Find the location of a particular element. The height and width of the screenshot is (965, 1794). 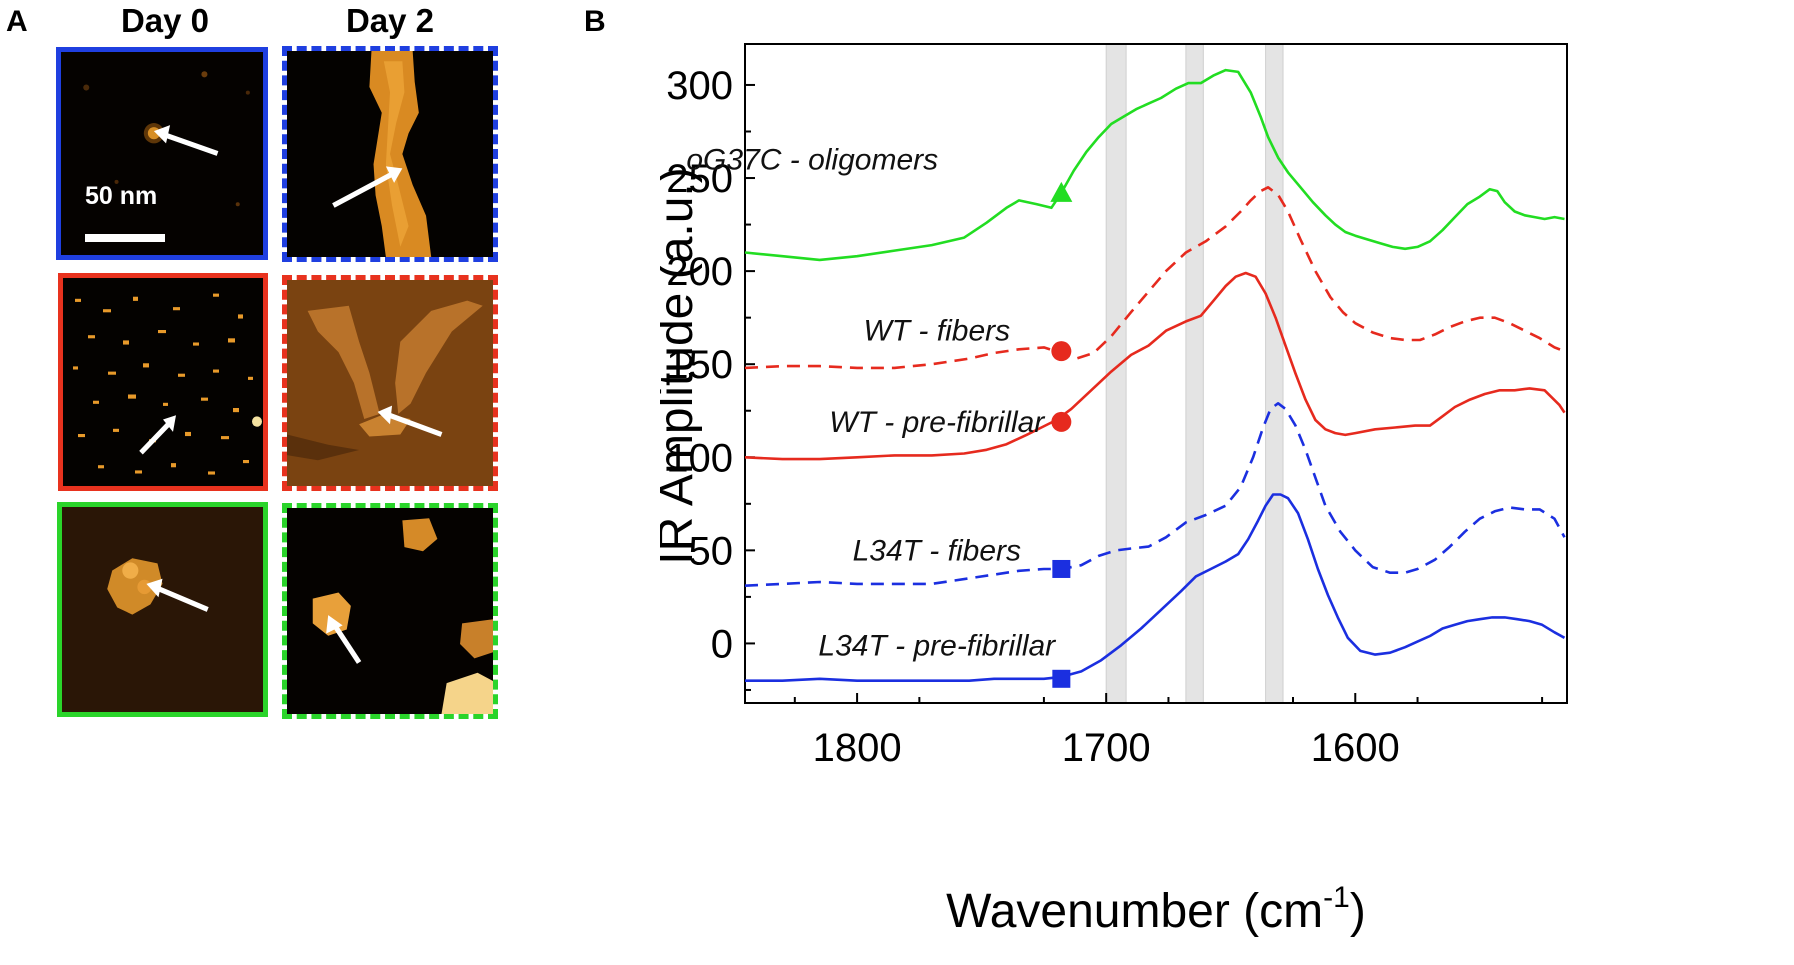

scale-bar-label: 50 nm is located at coordinates (121, 196).